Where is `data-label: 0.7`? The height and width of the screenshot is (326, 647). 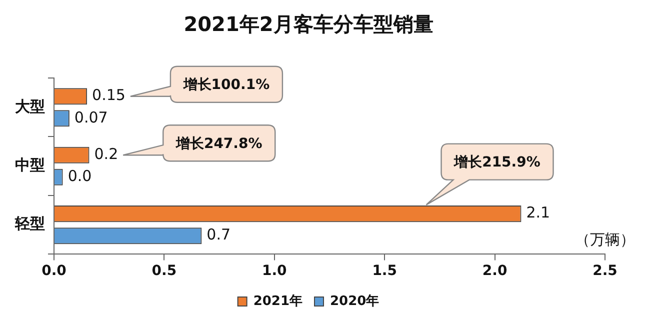 data-label: 0.7 is located at coordinates (218, 235).